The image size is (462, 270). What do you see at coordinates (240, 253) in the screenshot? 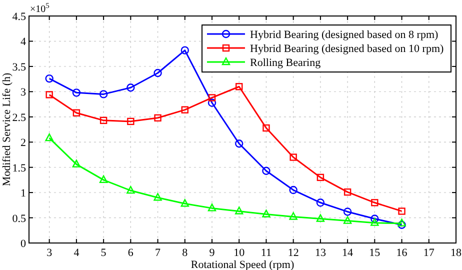
I see `x-tick-label: 10` at bounding box center [240, 253].